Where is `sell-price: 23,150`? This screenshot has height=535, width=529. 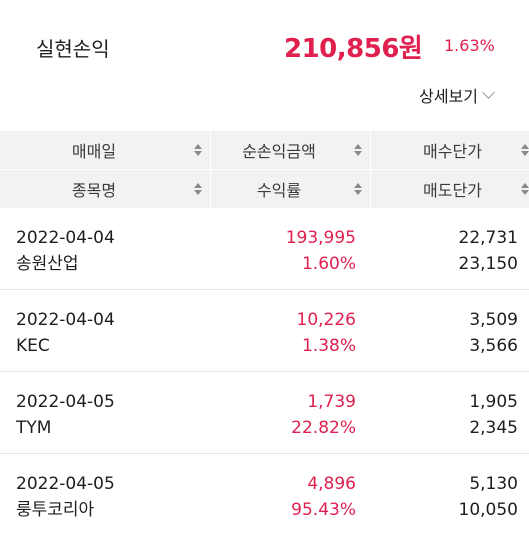 sell-price: 23,150 is located at coordinates (488, 264).